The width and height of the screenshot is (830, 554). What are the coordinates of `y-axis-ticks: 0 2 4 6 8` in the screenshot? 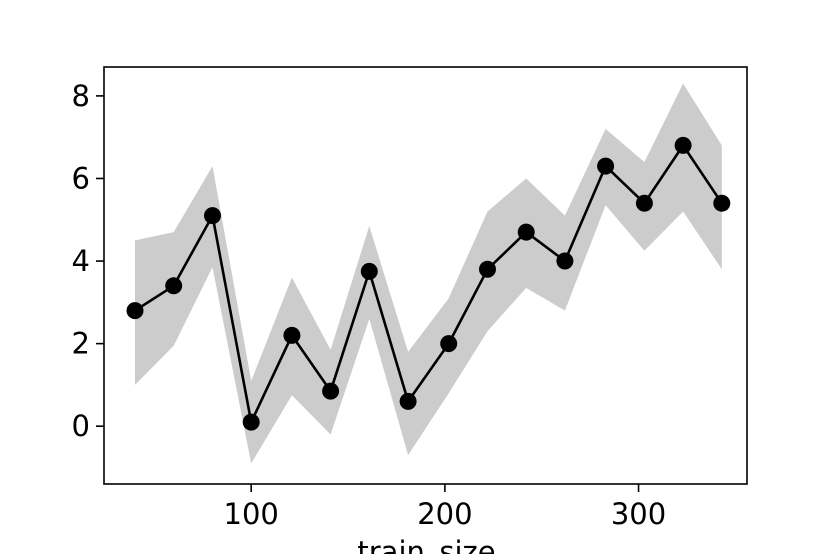 It's located at (88, 261).